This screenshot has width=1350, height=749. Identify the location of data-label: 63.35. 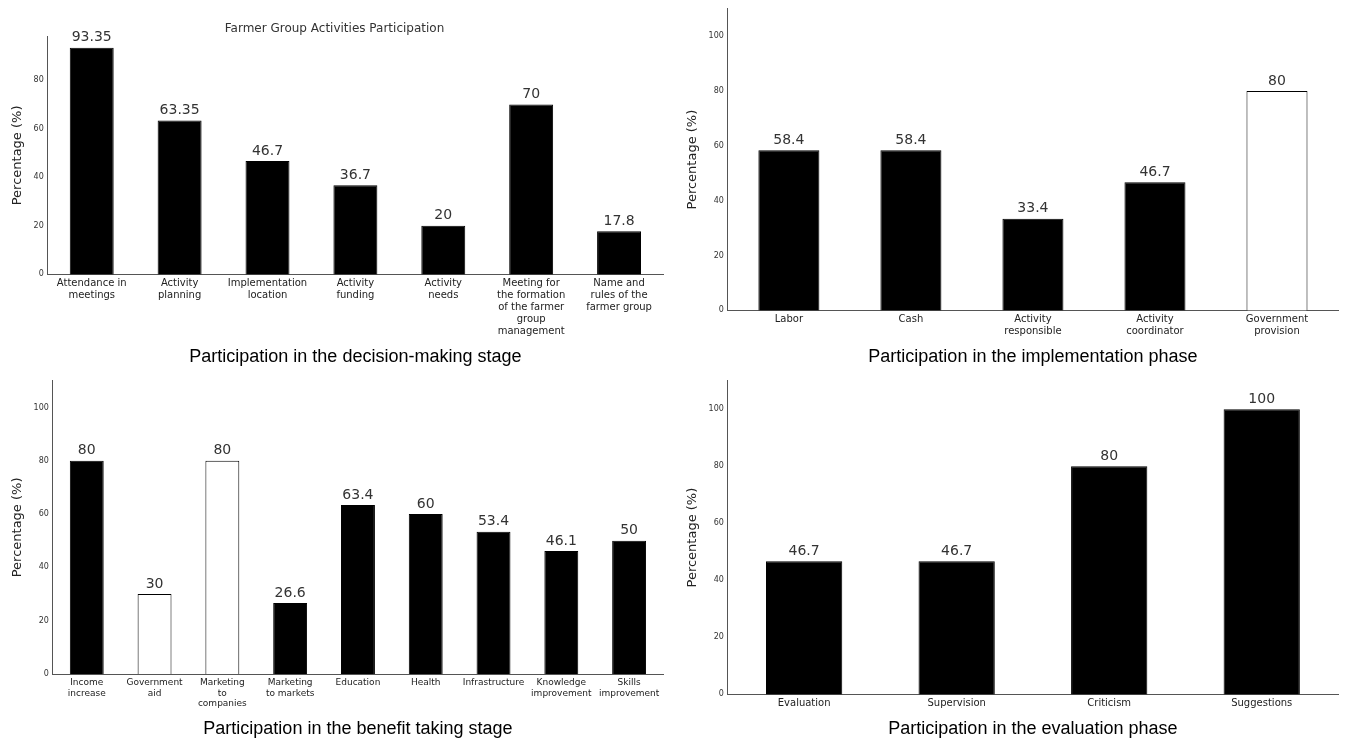
(179, 109).